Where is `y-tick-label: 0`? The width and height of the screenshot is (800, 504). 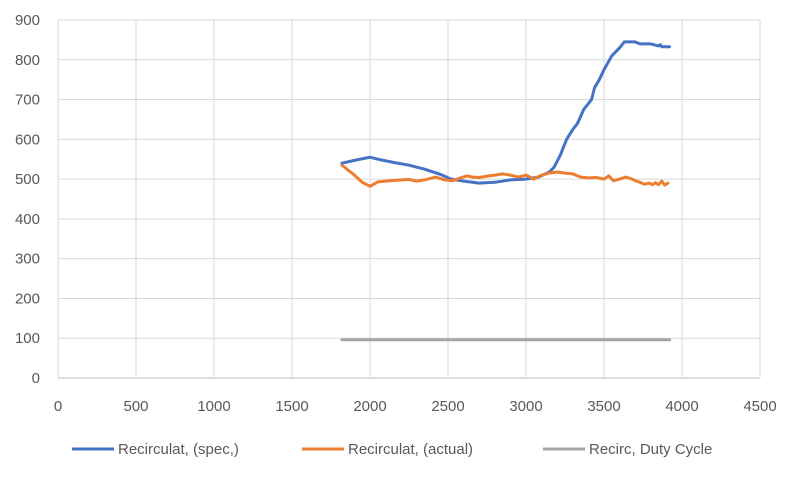
y-tick-label: 0 is located at coordinates (36, 378).